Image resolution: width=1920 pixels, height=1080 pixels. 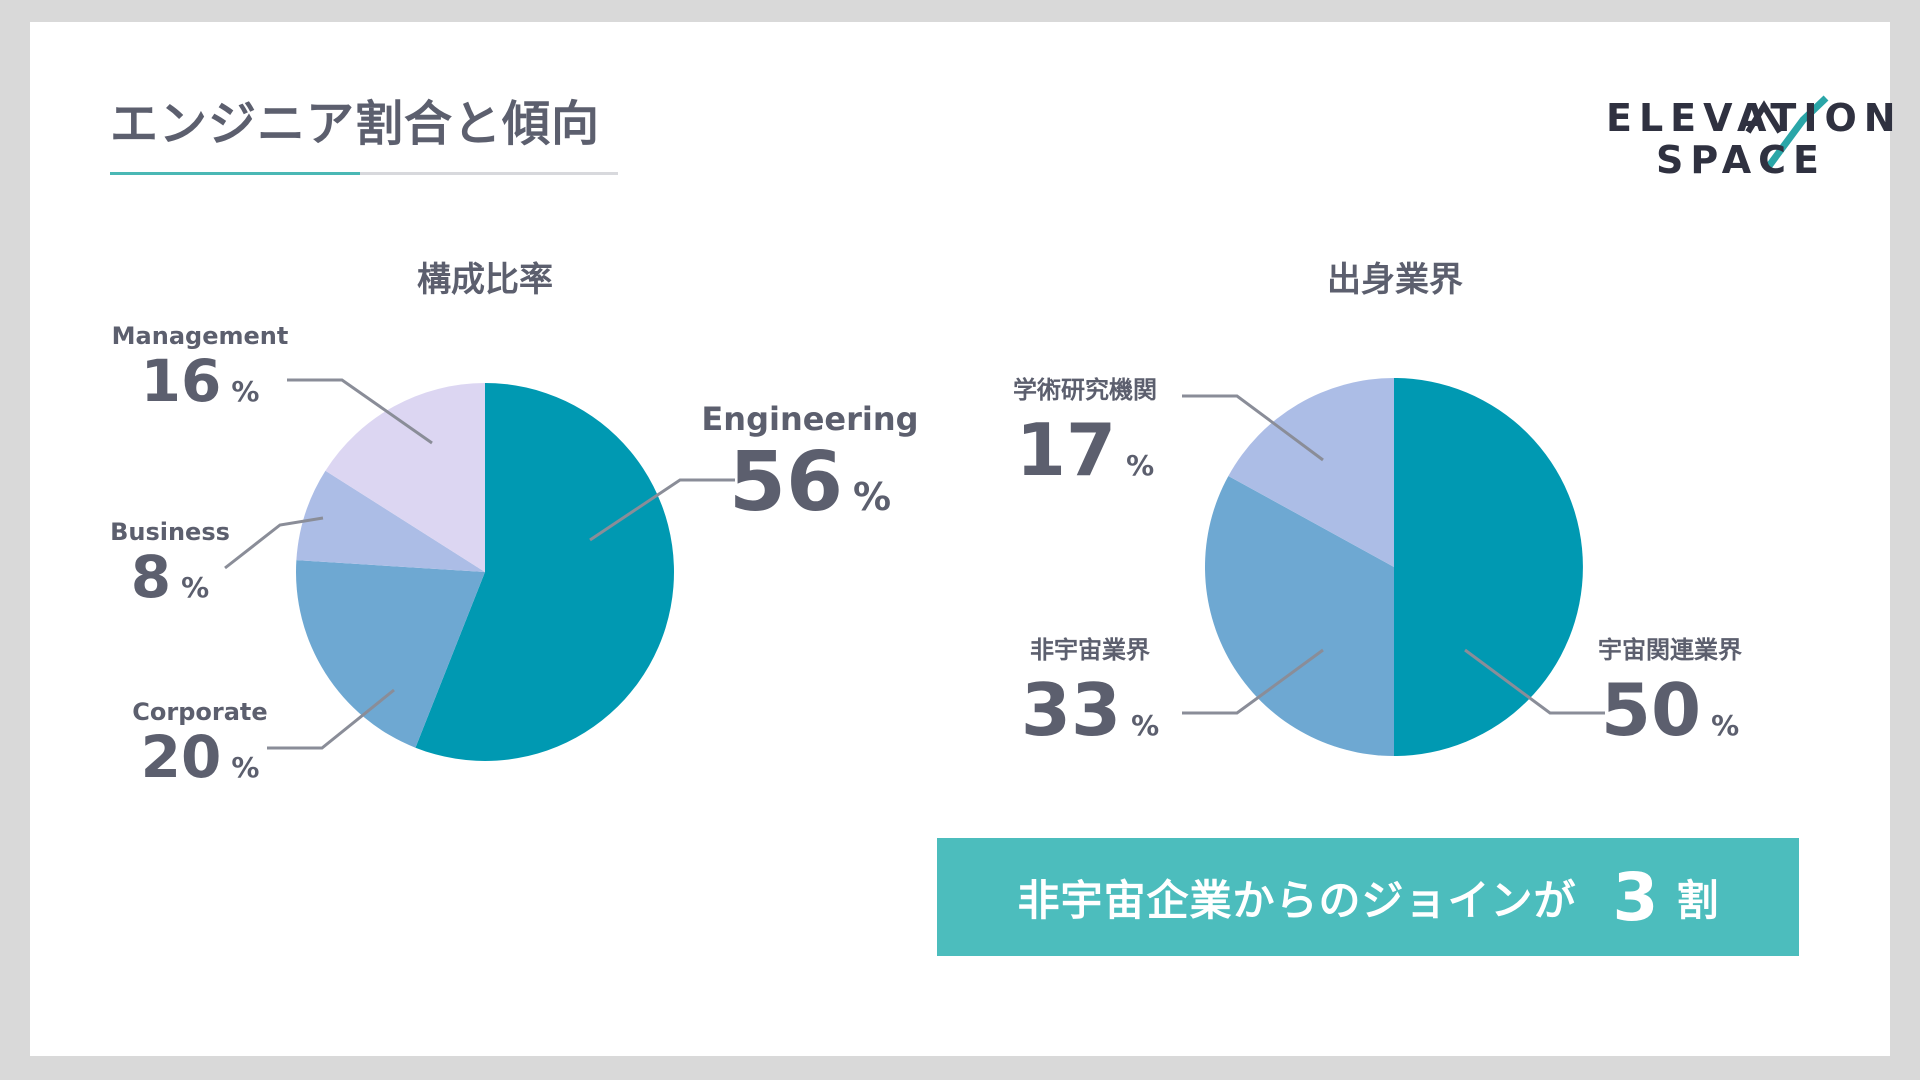 I want to click on label-business: Business 8%, so click(x=170, y=563).